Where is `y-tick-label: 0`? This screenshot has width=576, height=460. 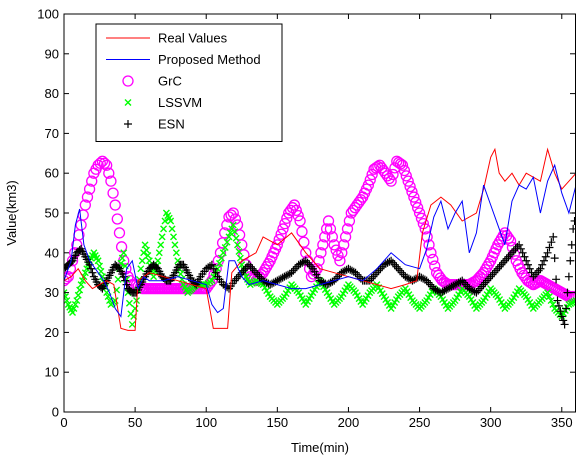 y-tick-label: 0 is located at coordinates (55, 412).